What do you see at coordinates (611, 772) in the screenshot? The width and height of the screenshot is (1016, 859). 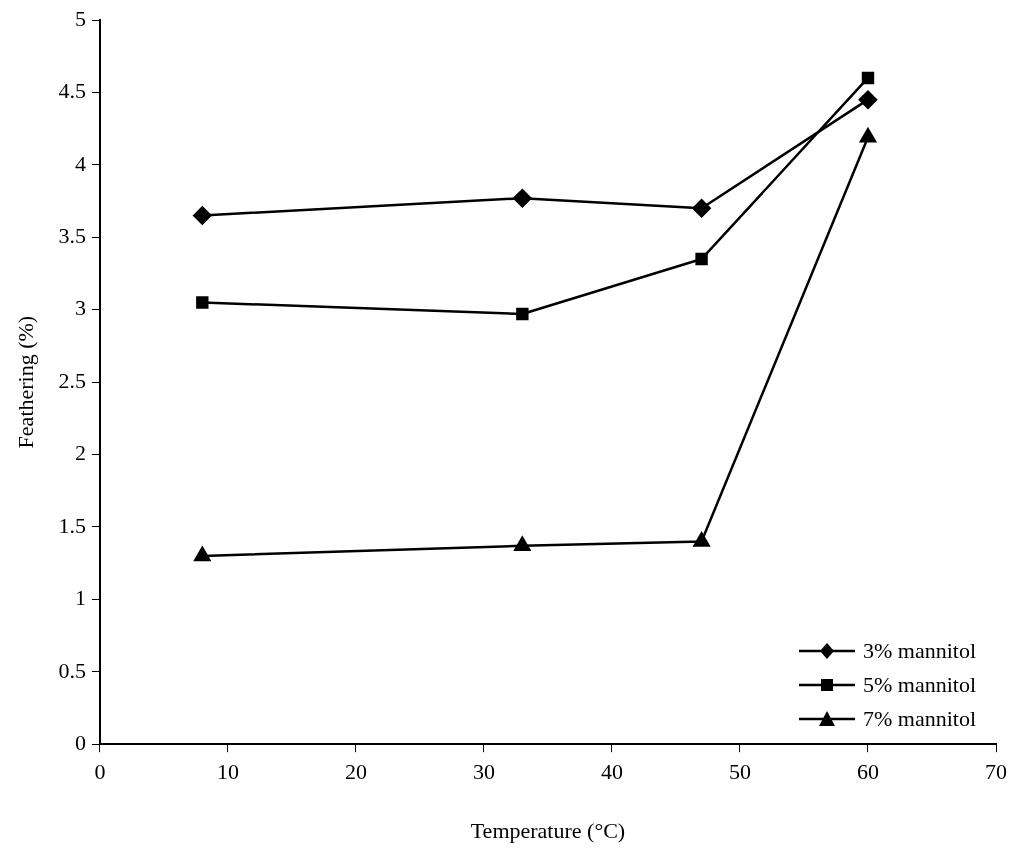 I see `x-tick-label: 40` at bounding box center [611, 772].